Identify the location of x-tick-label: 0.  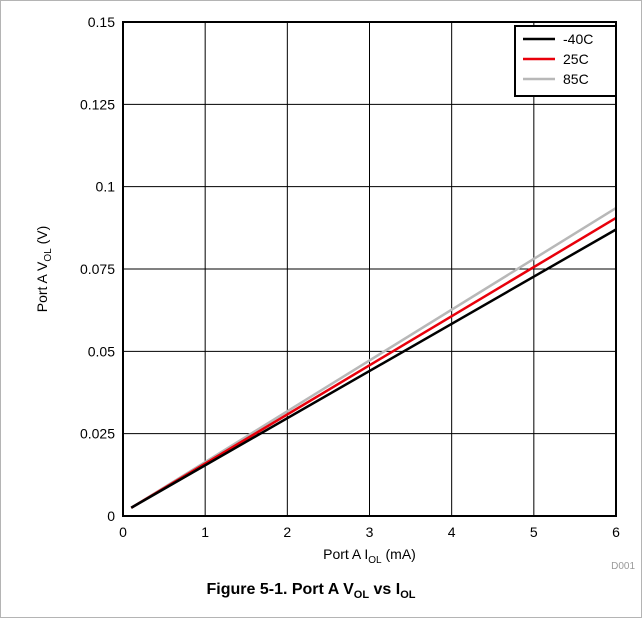
(123, 532).